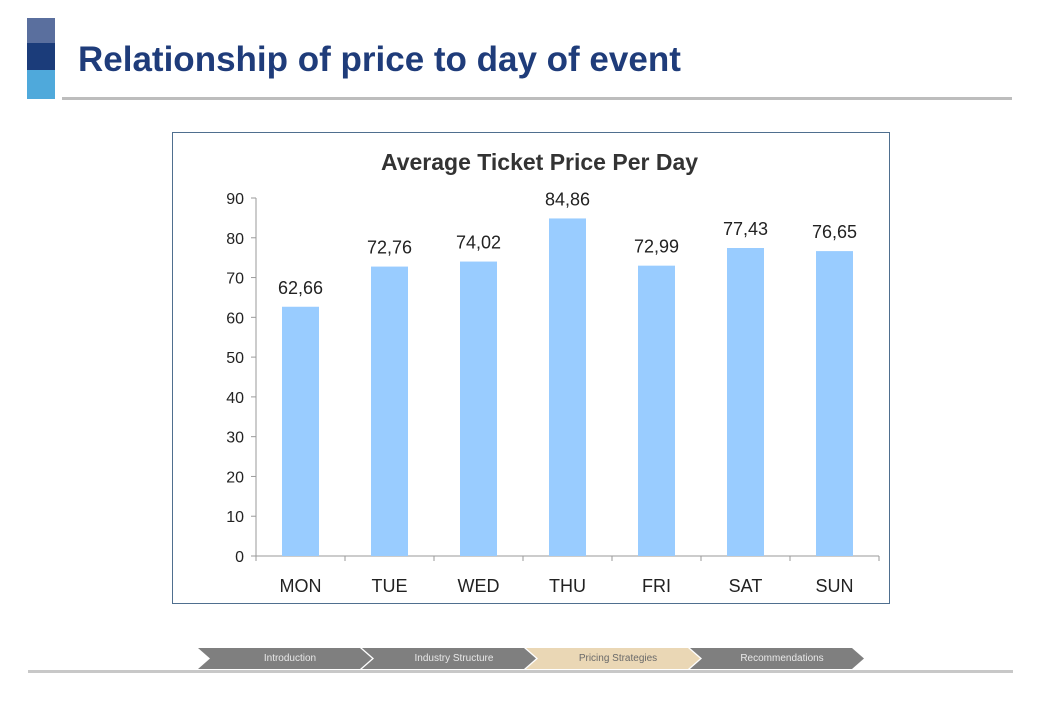 This screenshot has height=720, width=1040. What do you see at coordinates (834, 232) in the screenshot?
I see `data-label-sun: 76,65` at bounding box center [834, 232].